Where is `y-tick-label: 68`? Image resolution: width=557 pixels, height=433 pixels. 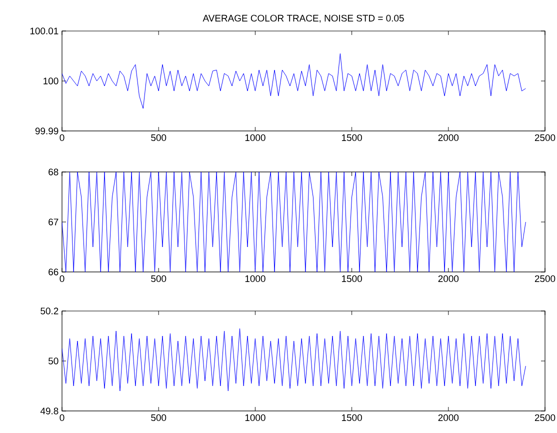 y-tick-label: 68 is located at coordinates (53, 172).